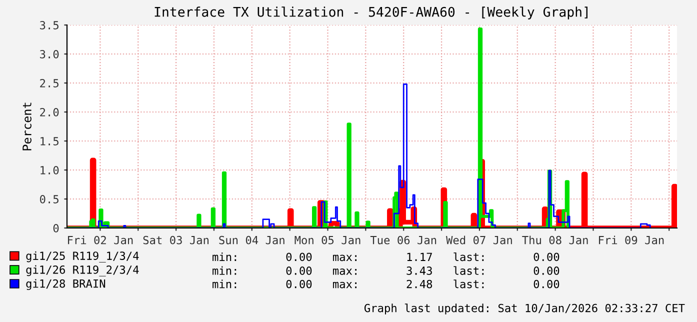 This screenshot has width=697, height=322. I want to click on x-tick-label: Sun 04 Jan, so click(251, 240).